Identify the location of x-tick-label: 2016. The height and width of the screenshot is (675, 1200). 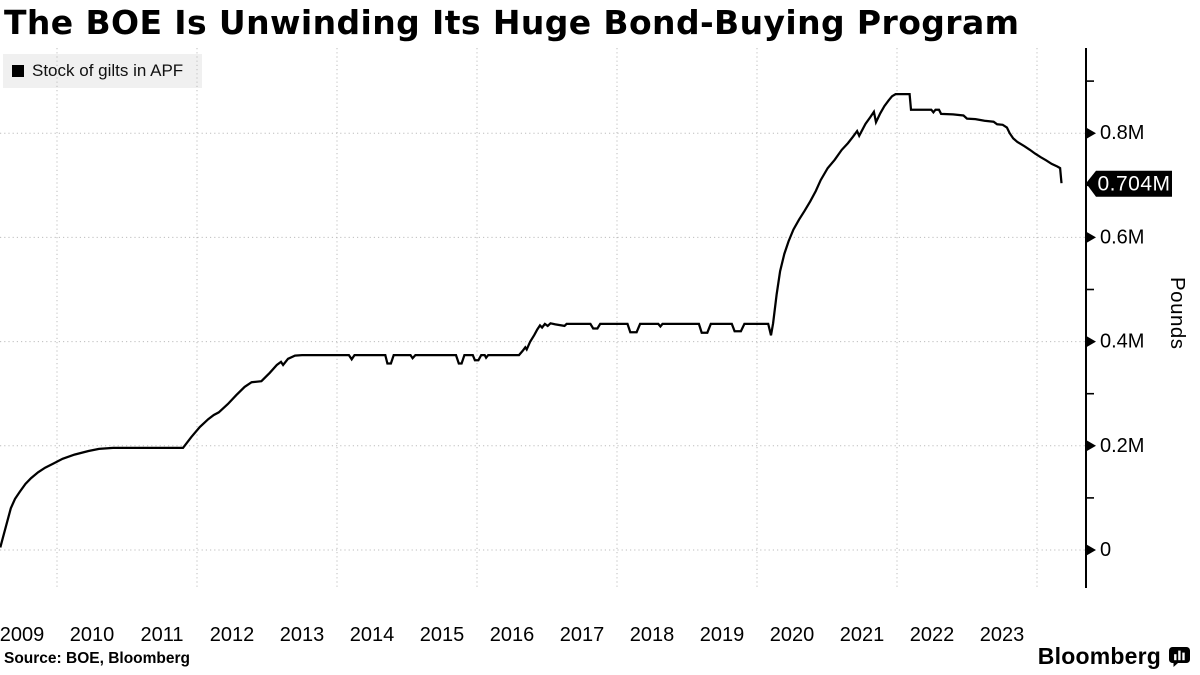
(512, 635).